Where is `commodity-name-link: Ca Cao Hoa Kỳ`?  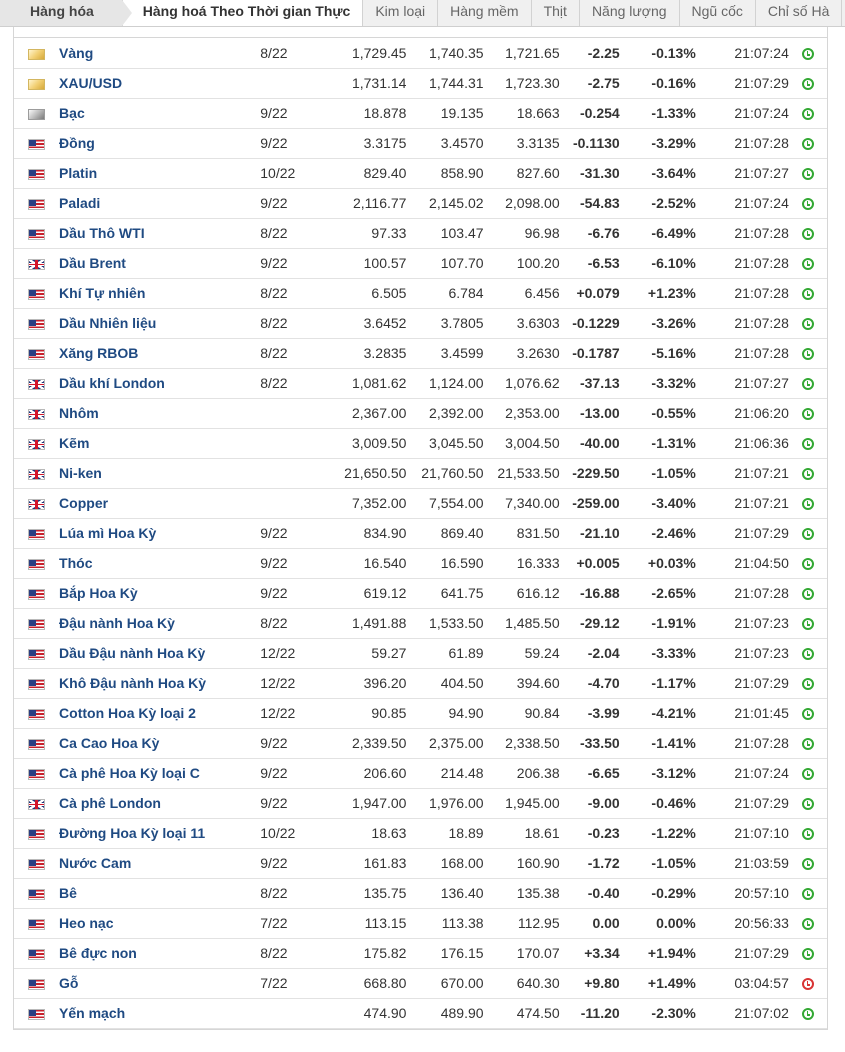
commodity-name-link: Ca Cao Hoa Kỳ is located at coordinates (149, 743).